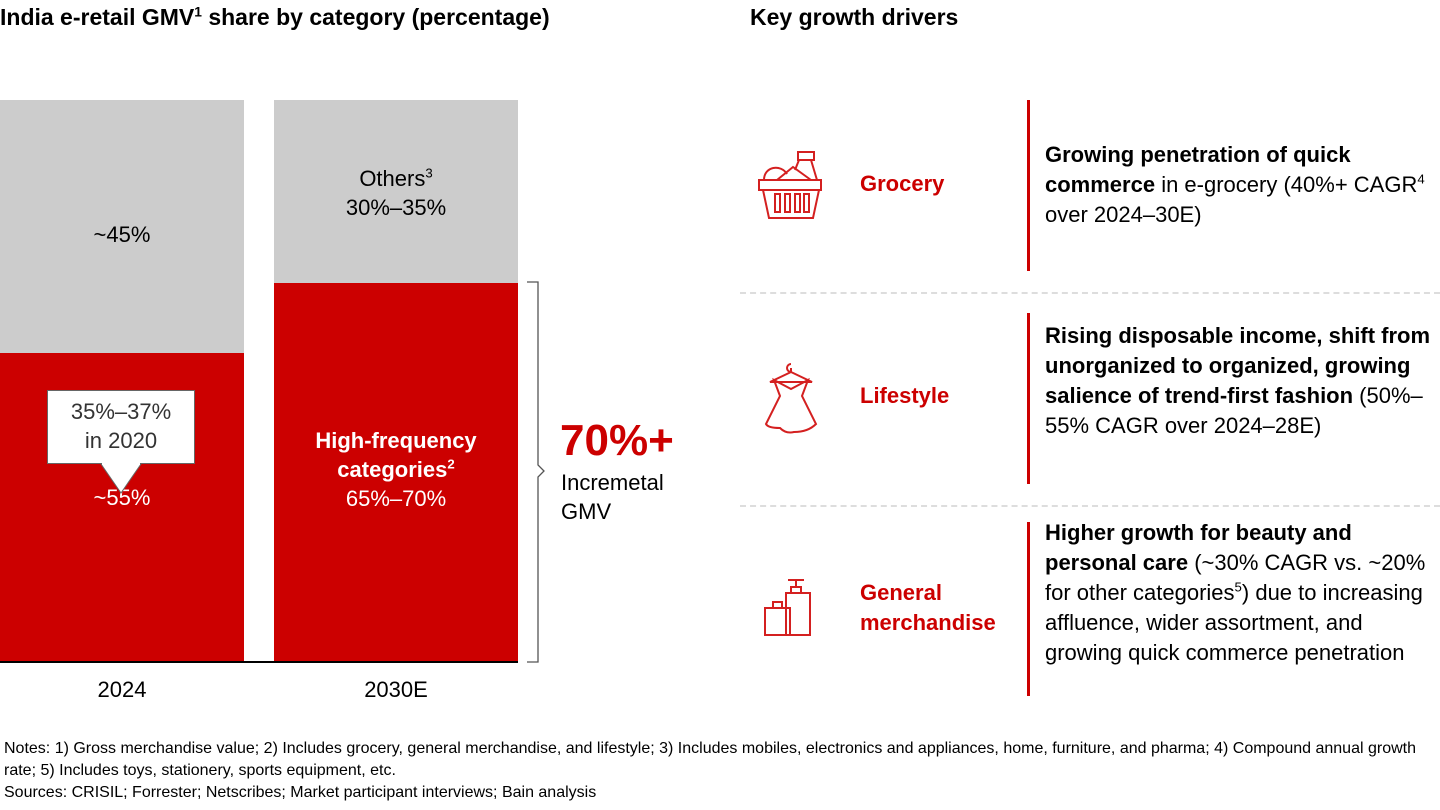 This screenshot has width=1440, height=810. Describe the element at coordinates (122, 234) in the screenshot. I see `data-label: ~45%` at that location.